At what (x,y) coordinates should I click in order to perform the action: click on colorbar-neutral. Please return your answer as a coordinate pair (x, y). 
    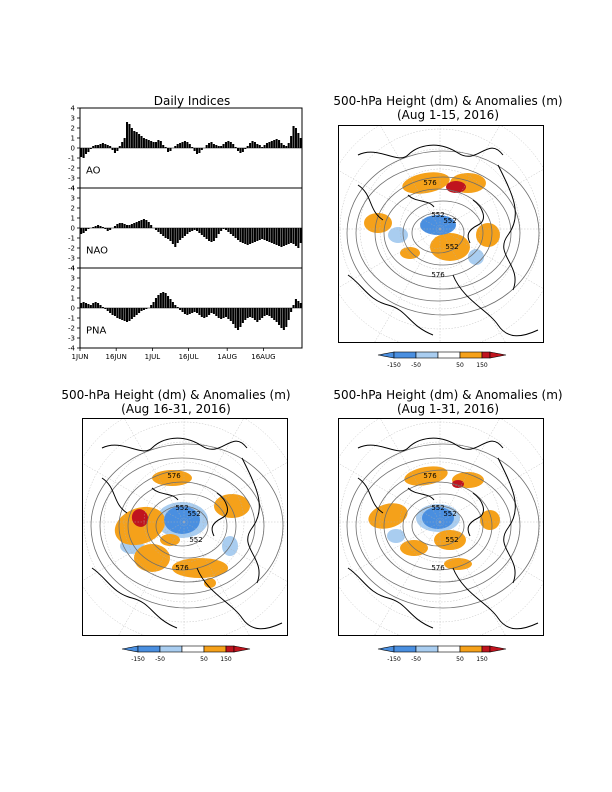
    Looking at the image, I should click on (193, 649).